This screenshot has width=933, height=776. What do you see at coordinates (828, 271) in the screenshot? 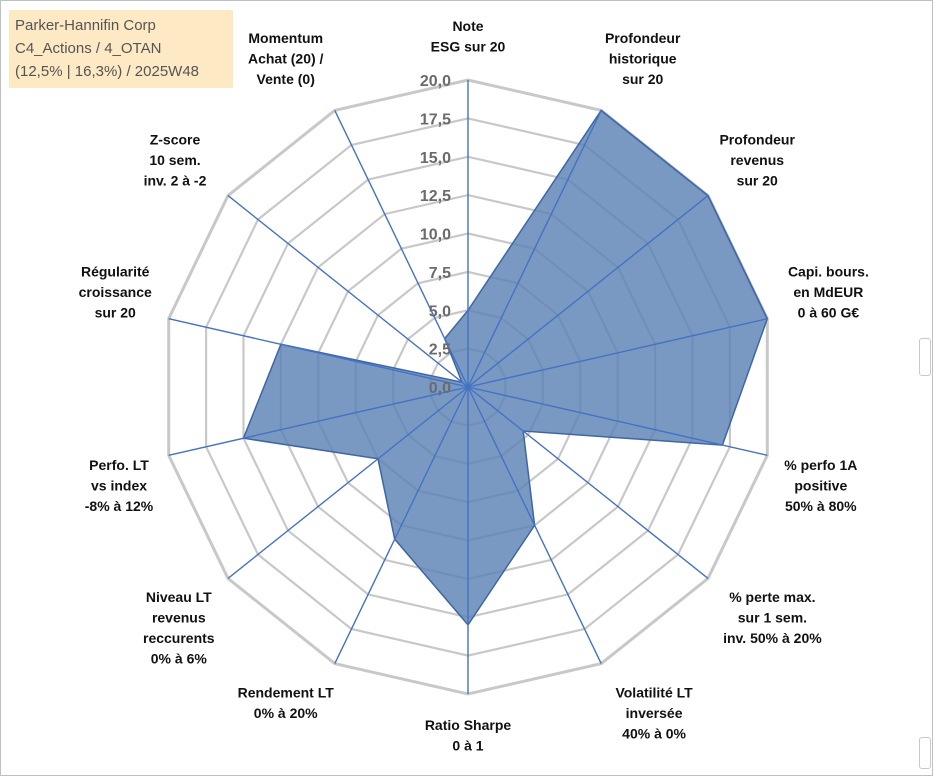
I see `axis-label-line: Capi. bours.` at bounding box center [828, 271].